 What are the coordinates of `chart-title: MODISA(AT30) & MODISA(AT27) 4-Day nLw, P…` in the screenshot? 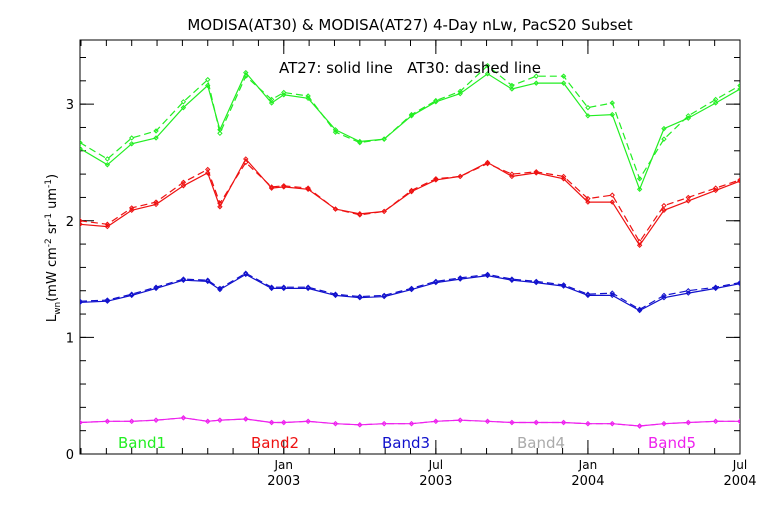 It's located at (409, 25).